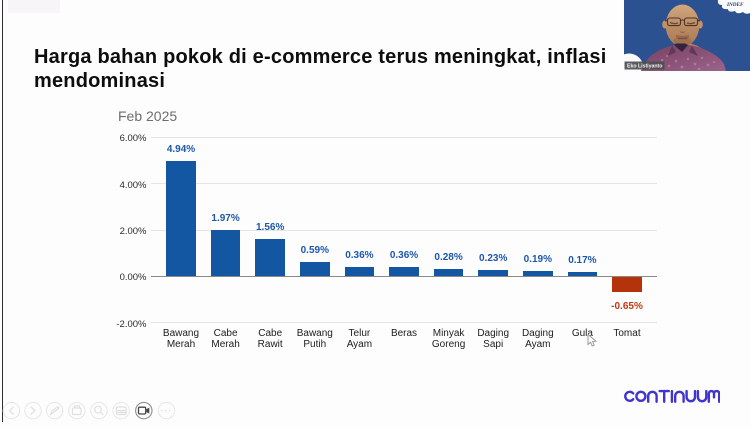 The image size is (750, 427). Describe the element at coordinates (644, 67) in the screenshot. I see `svg-text: Eko Listiyanto` at that location.